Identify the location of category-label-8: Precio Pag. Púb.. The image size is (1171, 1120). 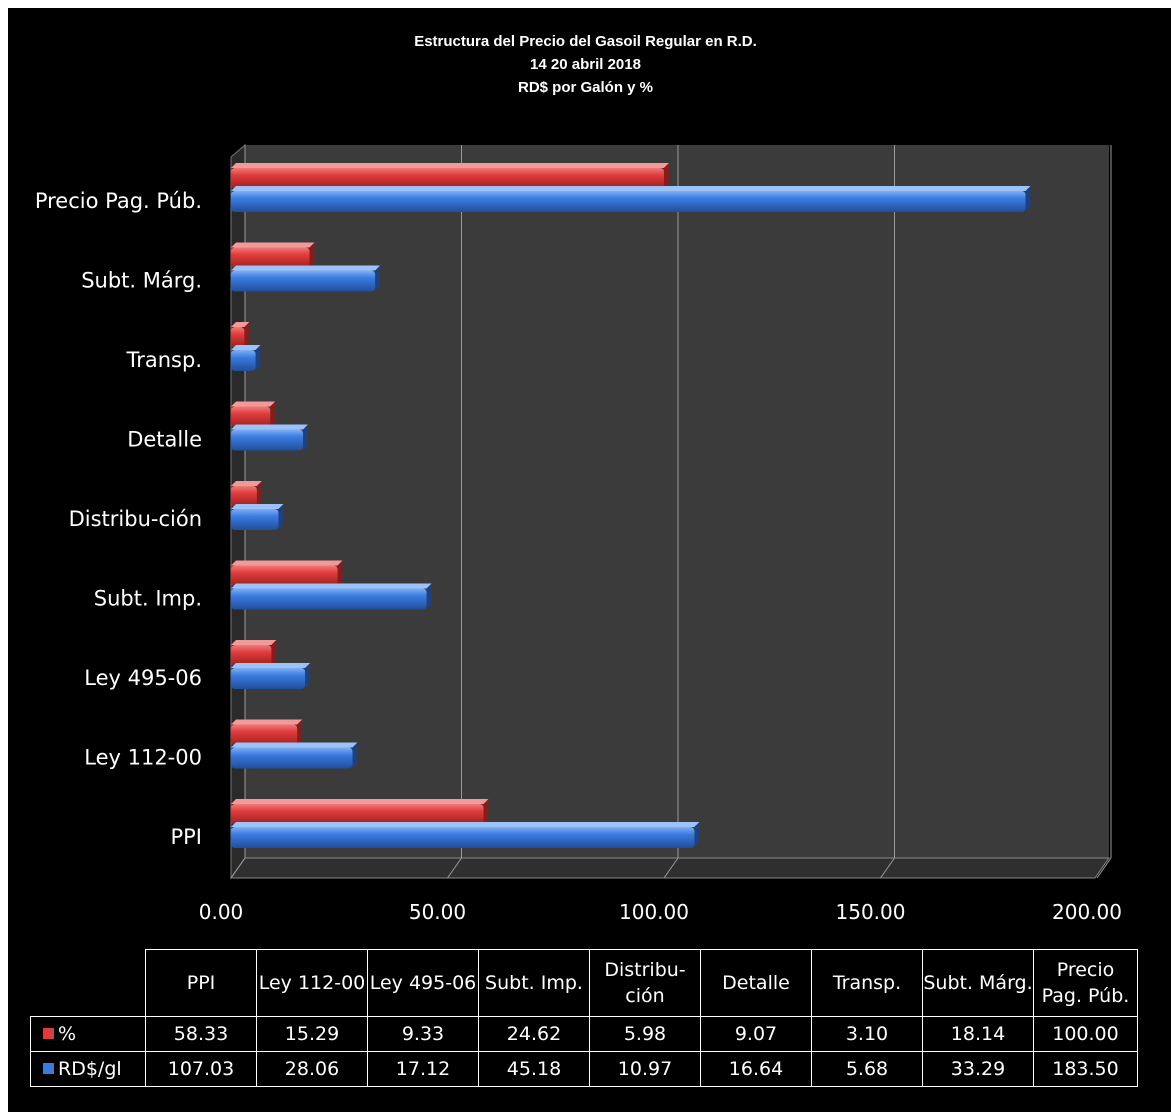
(118, 201).